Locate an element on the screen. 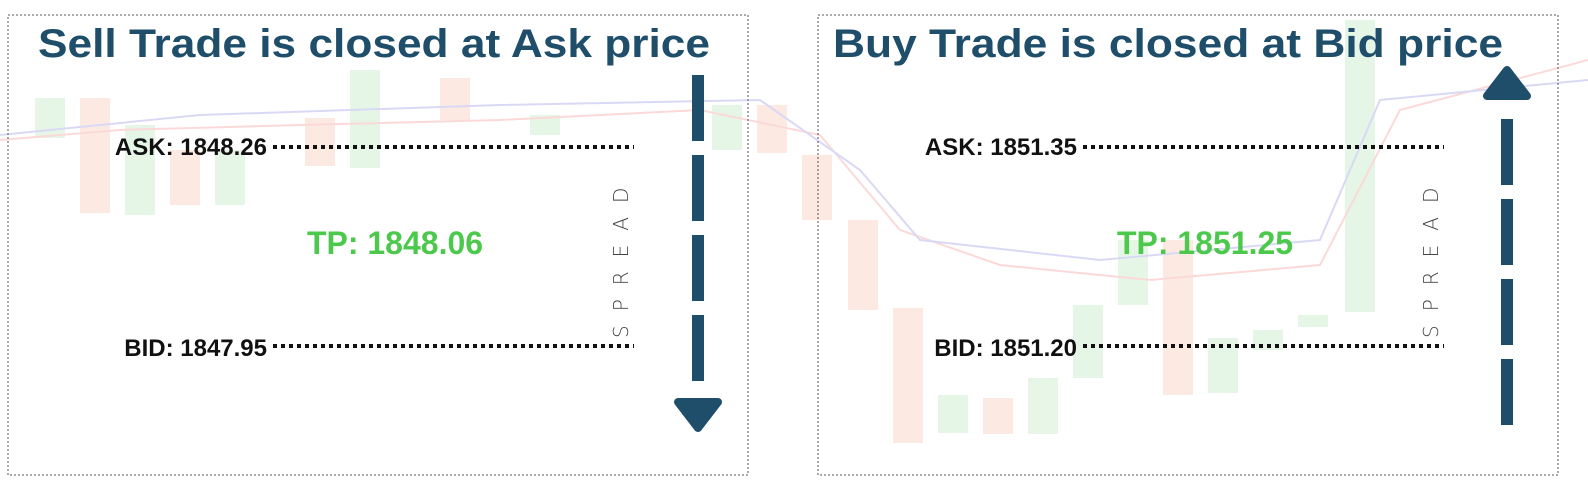  bid-label: BID: 1847.95 is located at coordinates (195, 348).